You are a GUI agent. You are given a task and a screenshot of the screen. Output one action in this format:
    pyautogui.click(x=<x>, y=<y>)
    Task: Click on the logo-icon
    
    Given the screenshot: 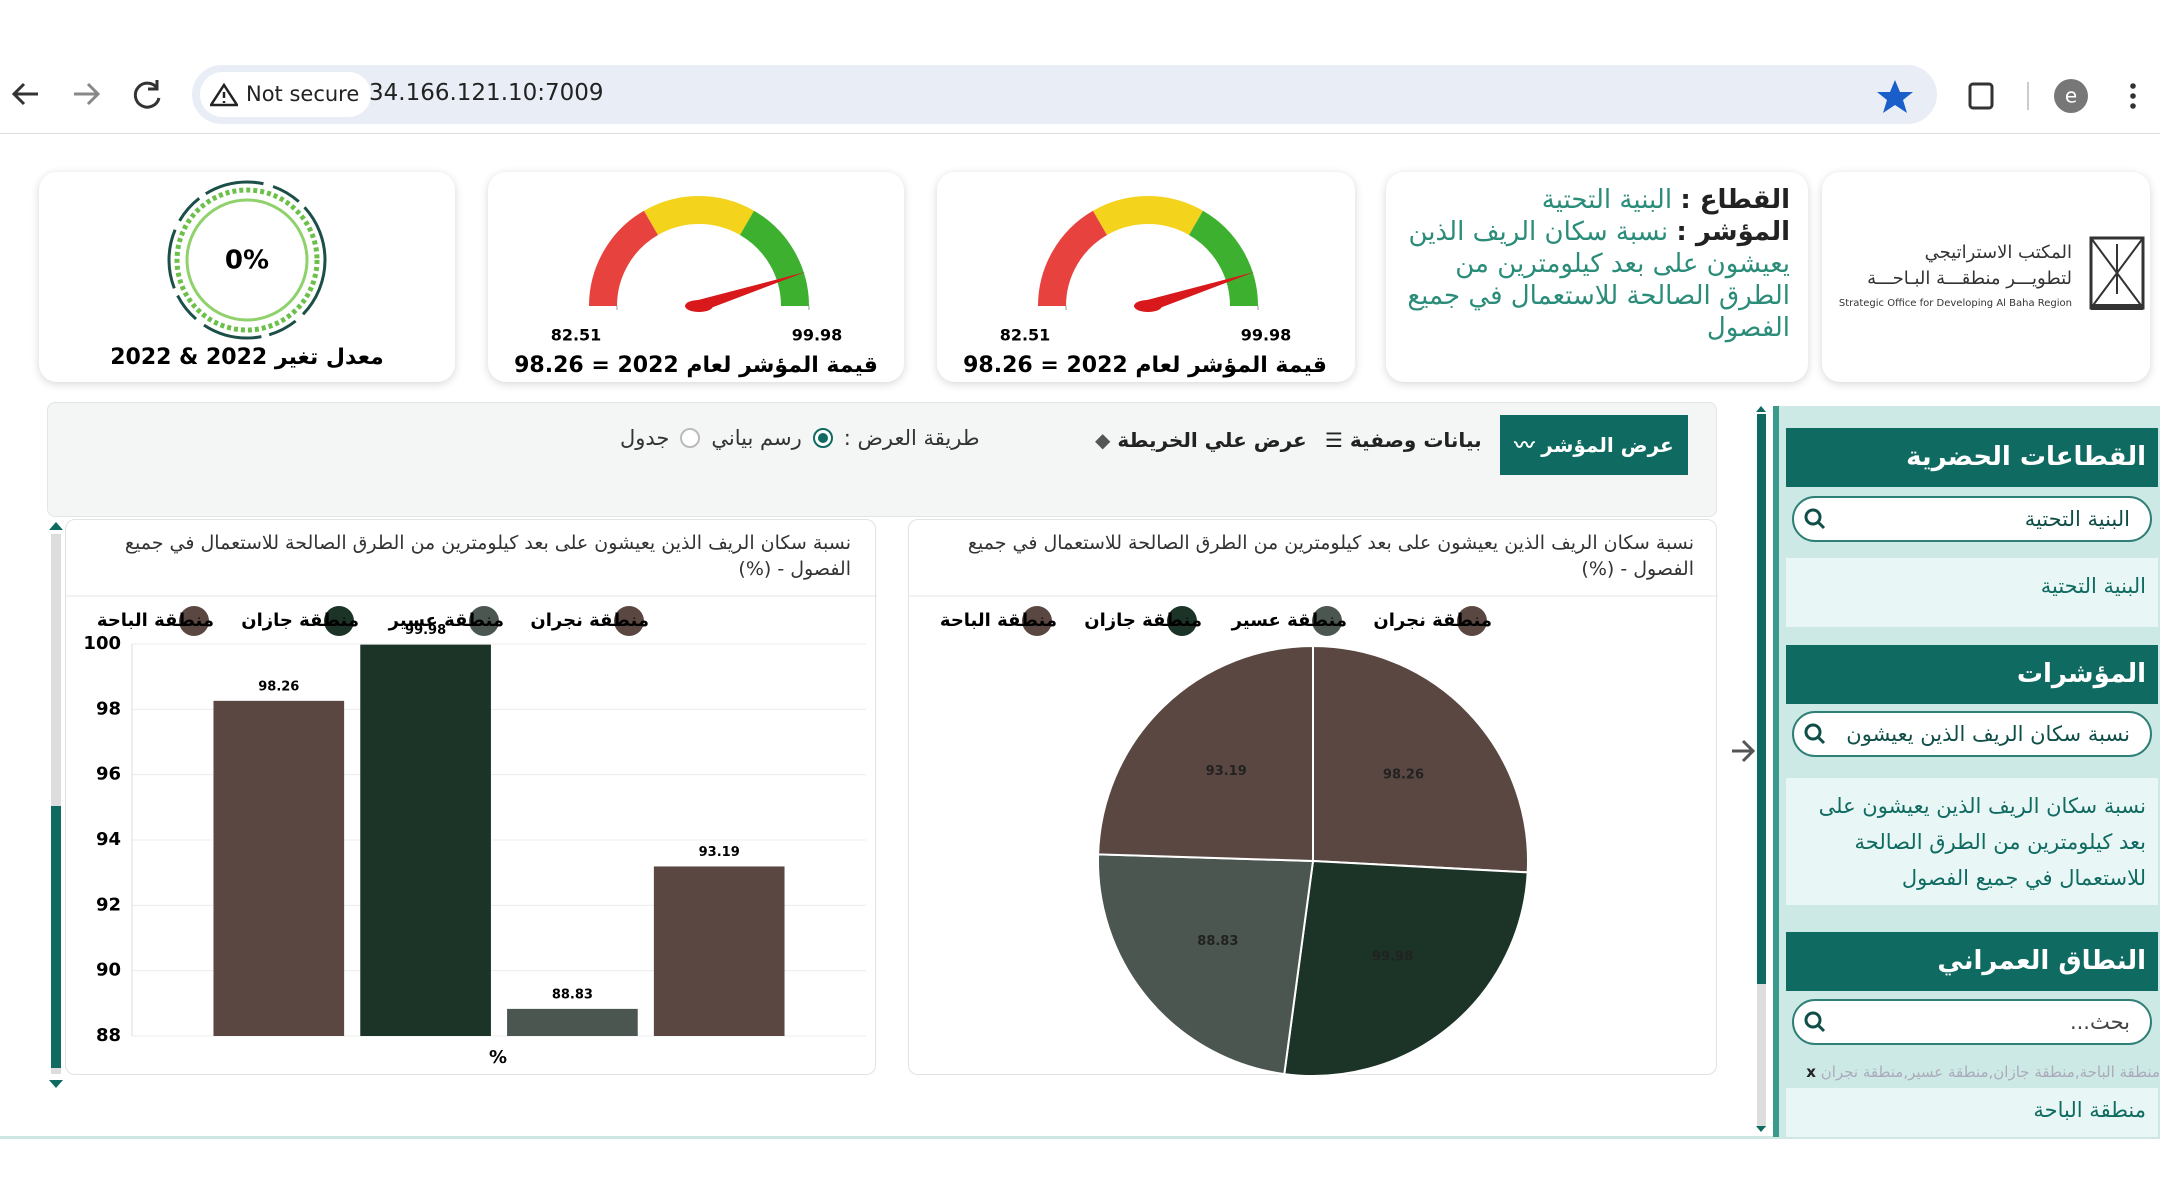 What is the action you would take?
    pyautogui.click(x=2117, y=273)
    